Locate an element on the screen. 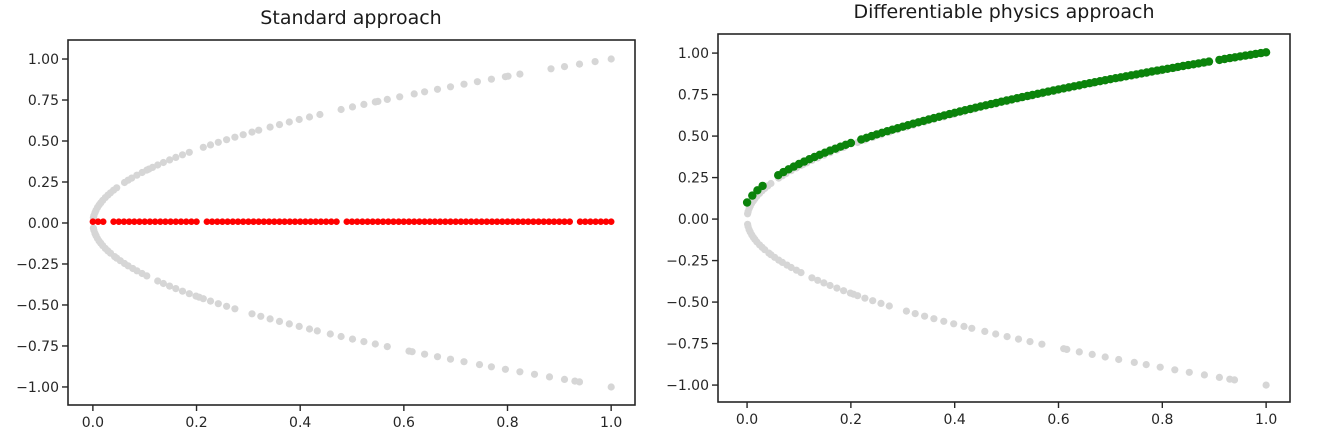  standard-plot-title: Standard approach is located at coordinates (351, 18).